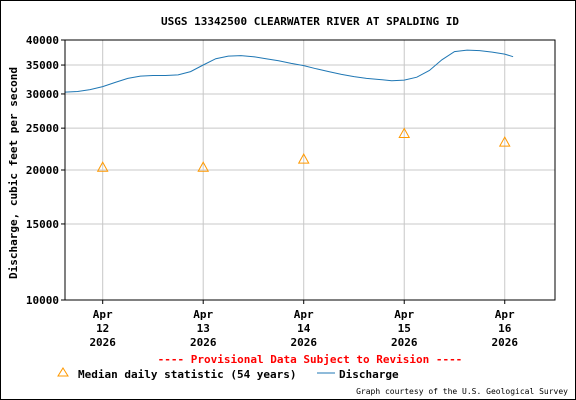 The image size is (576, 400). I want to click on y-axis-ticks: 10000 15000 20000 25000 30000 35000 40000, so click(45, 170).